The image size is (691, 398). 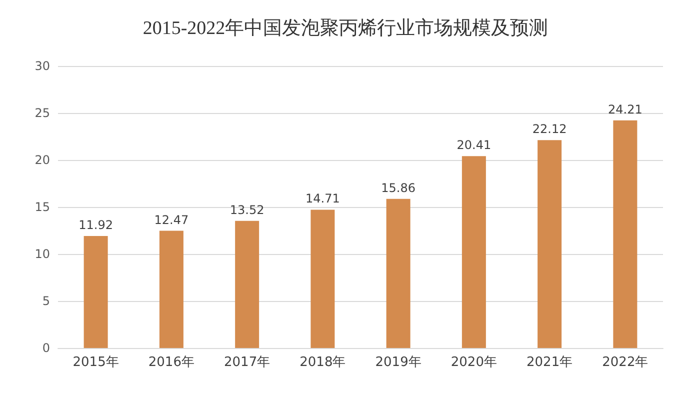 What do you see at coordinates (473, 362) in the screenshot?
I see `x-tick-label: 2020年` at bounding box center [473, 362].